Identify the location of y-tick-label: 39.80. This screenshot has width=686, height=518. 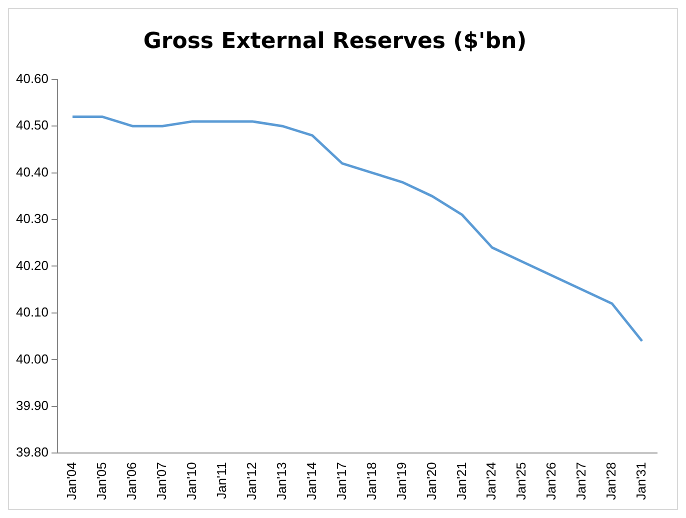
(32, 452).